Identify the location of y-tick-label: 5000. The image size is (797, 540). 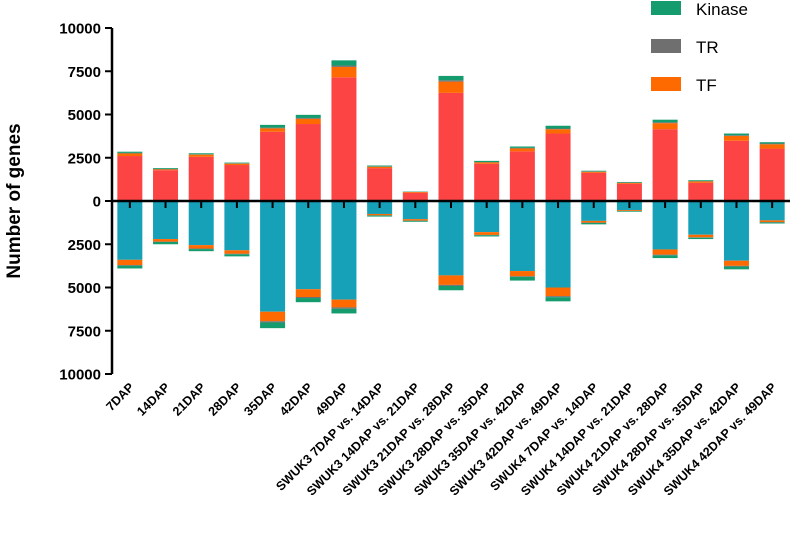
(84, 115).